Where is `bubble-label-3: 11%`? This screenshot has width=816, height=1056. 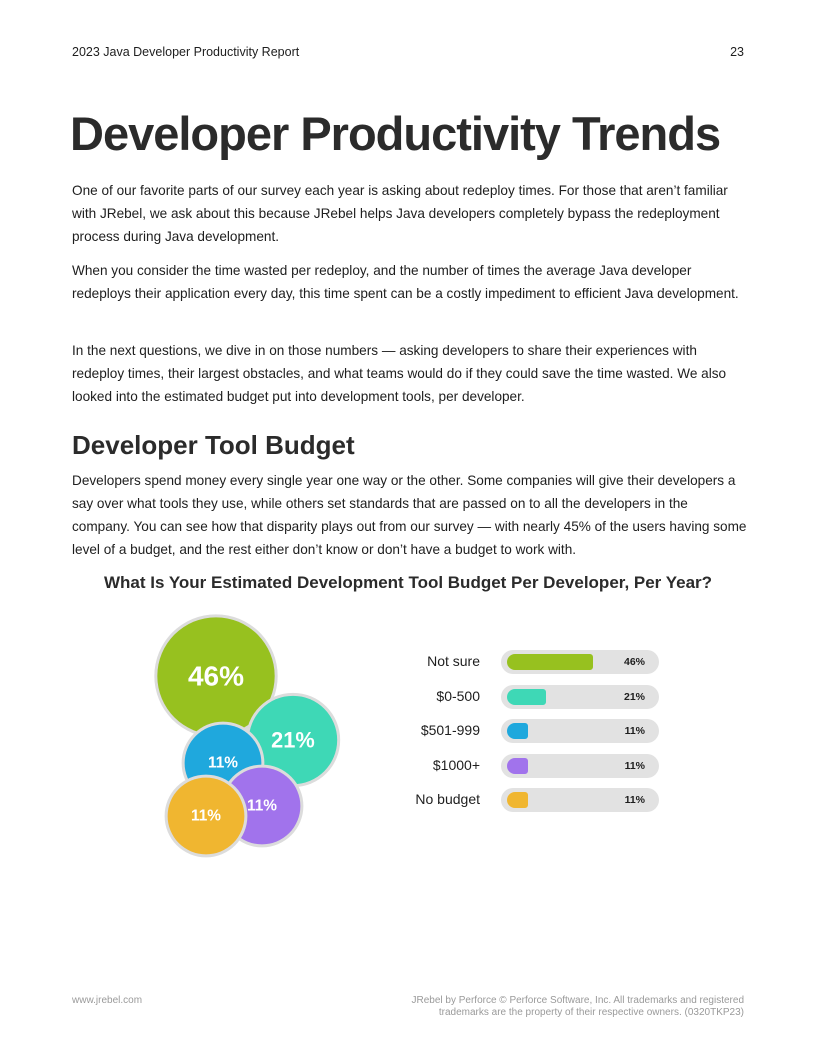 bubble-label-3: 11% is located at coordinates (262, 806).